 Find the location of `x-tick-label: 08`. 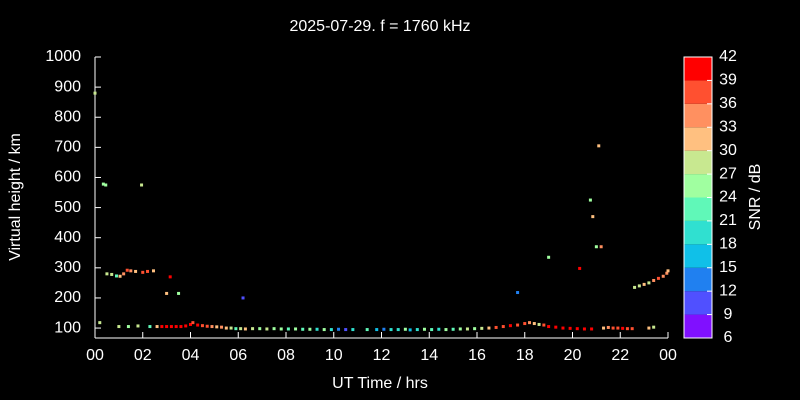

x-tick-label: 08 is located at coordinates (286, 355).